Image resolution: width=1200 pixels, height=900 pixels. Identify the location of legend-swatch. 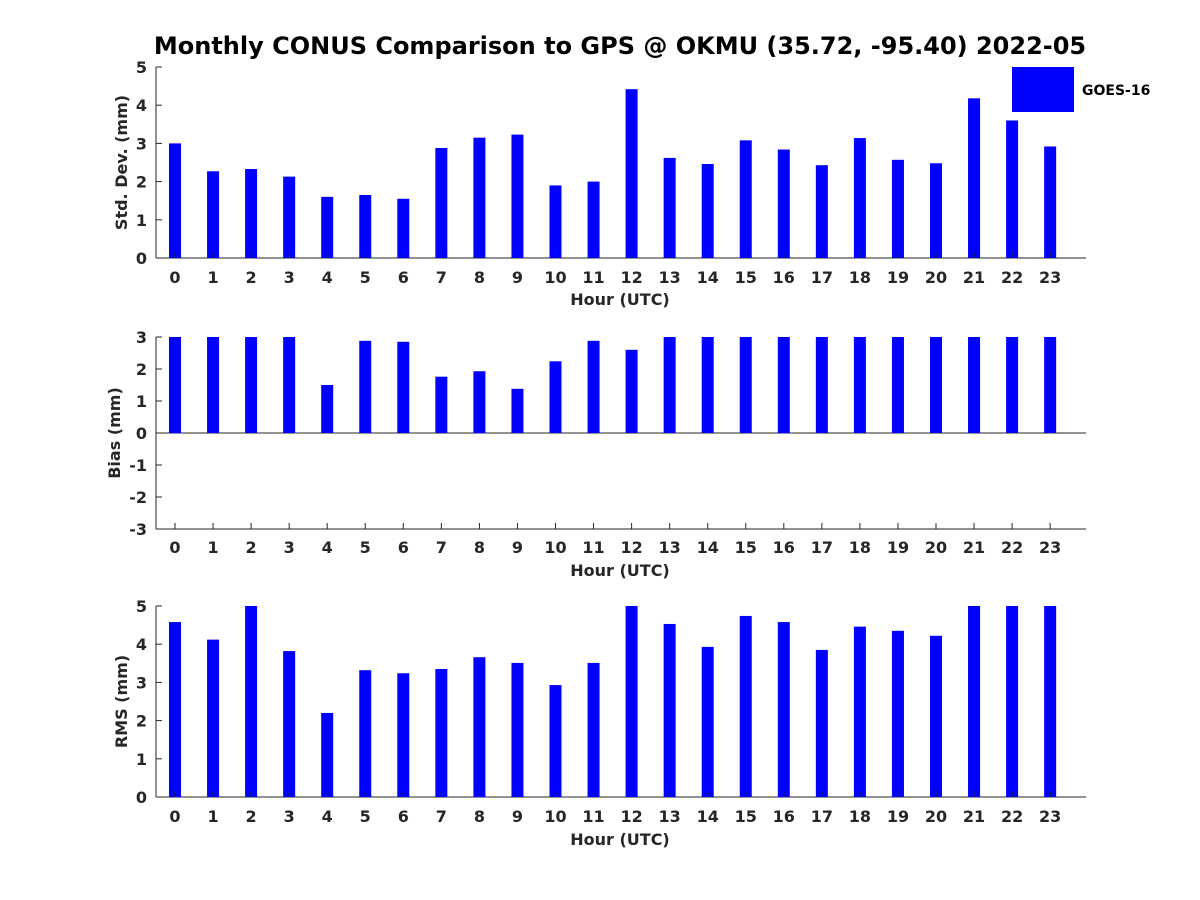
(1043, 89).